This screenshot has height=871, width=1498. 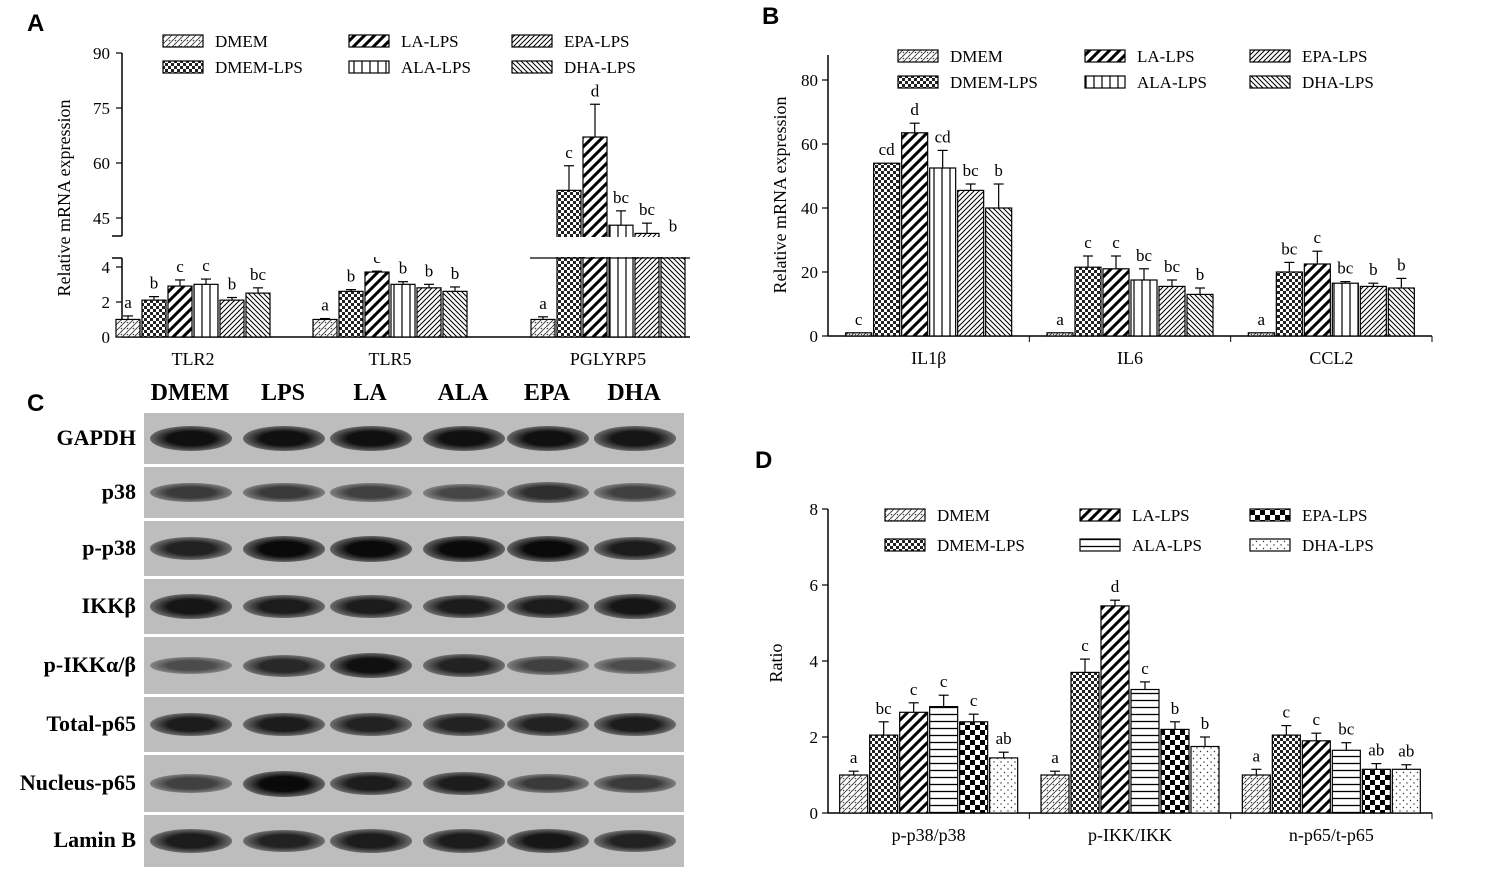 I want to click on blot-column-ala: ALA, so click(x=463, y=393).